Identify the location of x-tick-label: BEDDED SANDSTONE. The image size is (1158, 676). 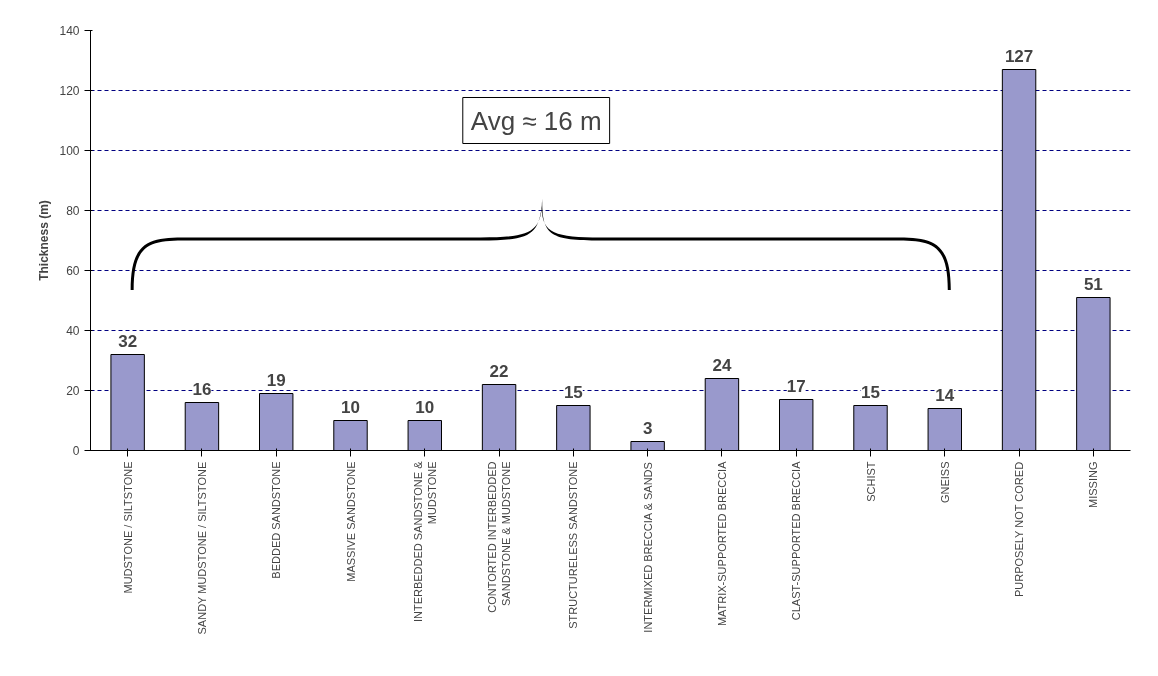
(276, 520).